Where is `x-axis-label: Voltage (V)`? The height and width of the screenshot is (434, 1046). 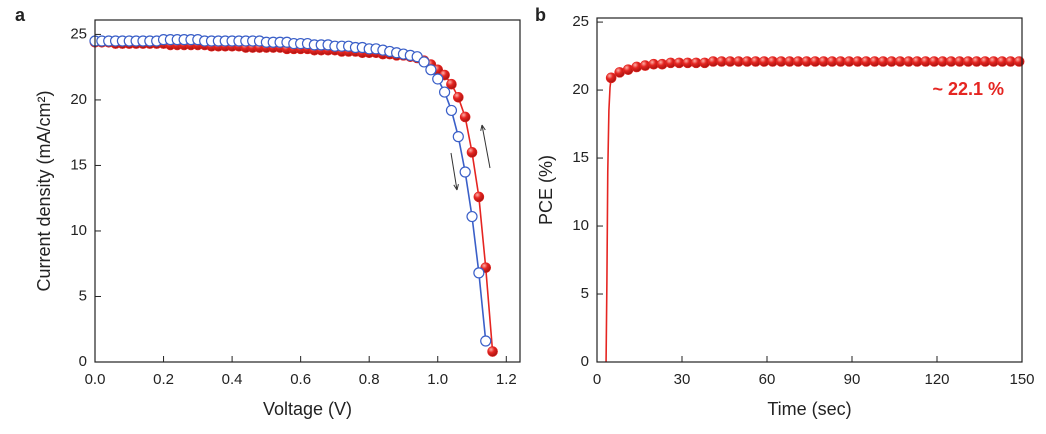
x-axis-label: Voltage (V) is located at coordinates (307, 409).